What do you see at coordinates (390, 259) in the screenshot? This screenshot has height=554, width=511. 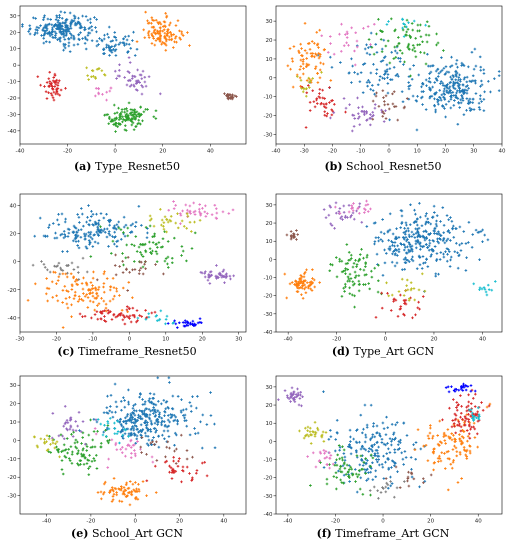 I see `scatter-points` at bounding box center [390, 259].